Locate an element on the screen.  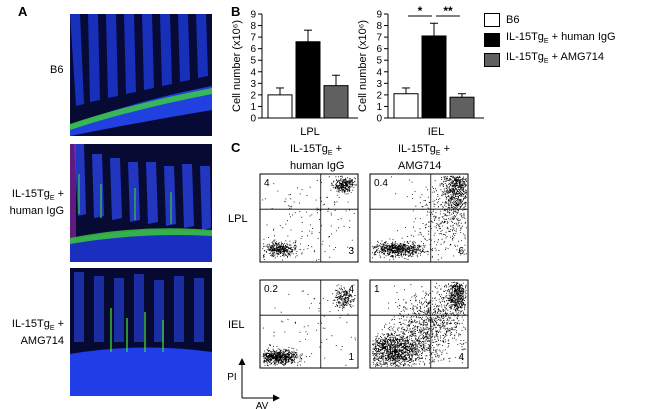
micro-label-igg-line2: human IgG is located at coordinates (36, 211).